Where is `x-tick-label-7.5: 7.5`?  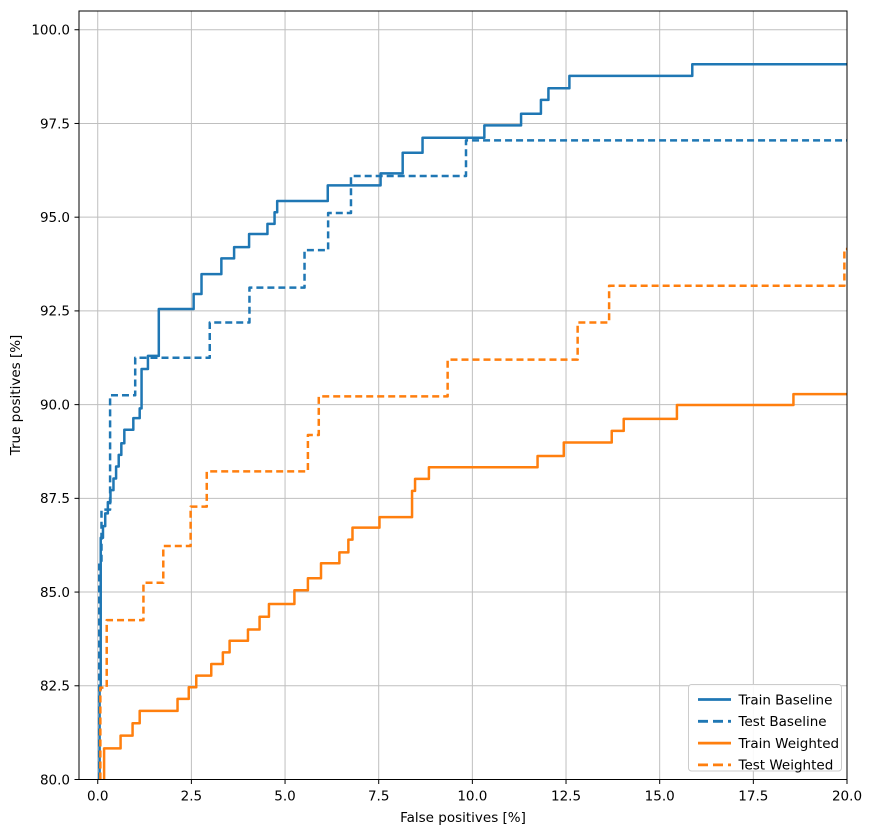
x-tick-label-7.5: 7.5 is located at coordinates (378, 797).